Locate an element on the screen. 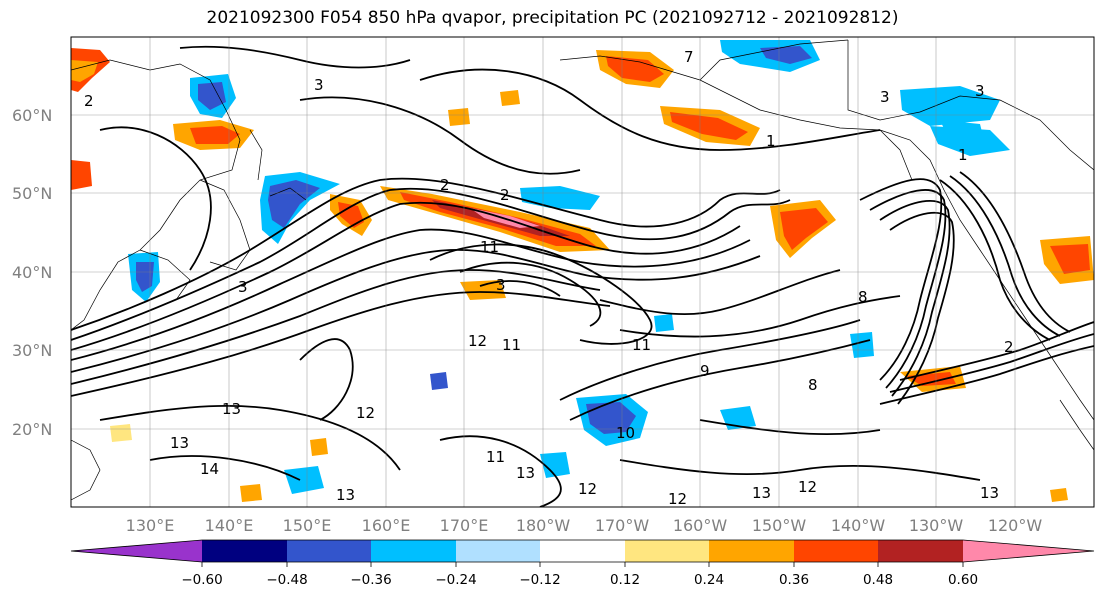 Image resolution: width=1105 pixels, height=601 pixels. lon-label: 130°W is located at coordinates (936, 525).